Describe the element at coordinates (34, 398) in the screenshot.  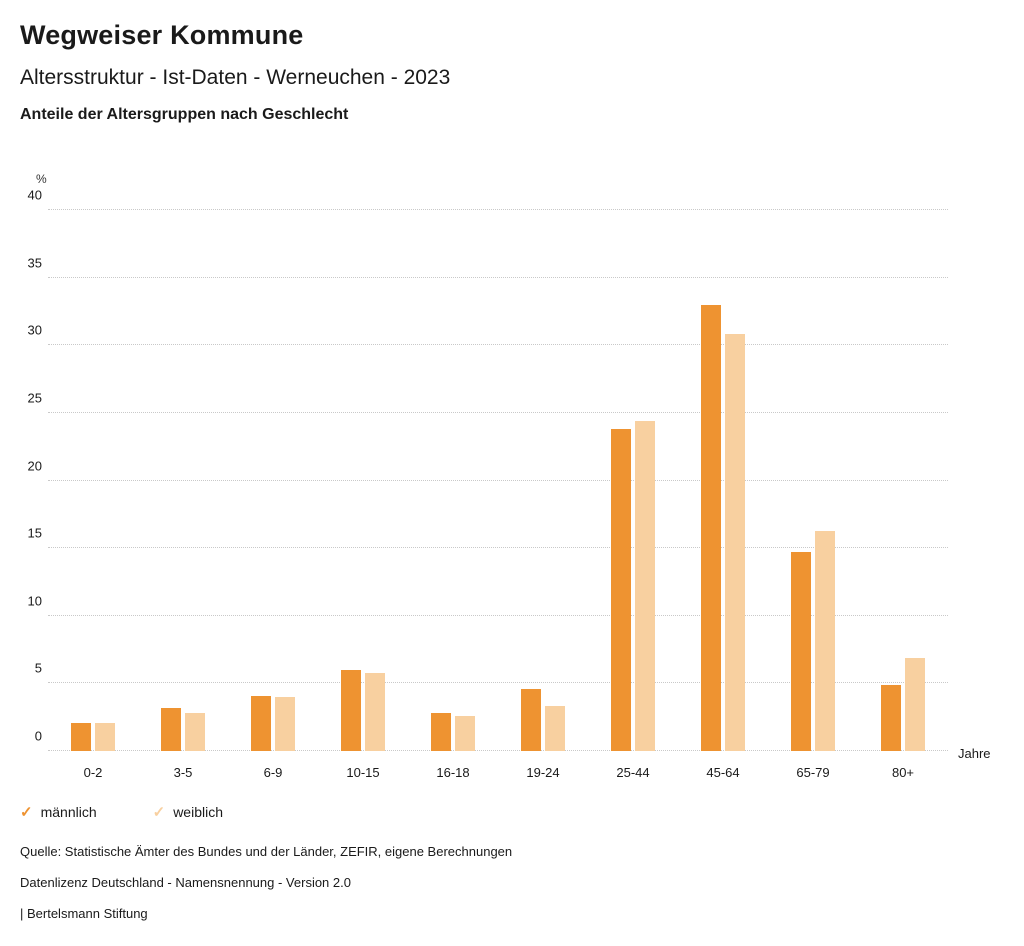
I see `y-tick-label-25: 25` at that location.